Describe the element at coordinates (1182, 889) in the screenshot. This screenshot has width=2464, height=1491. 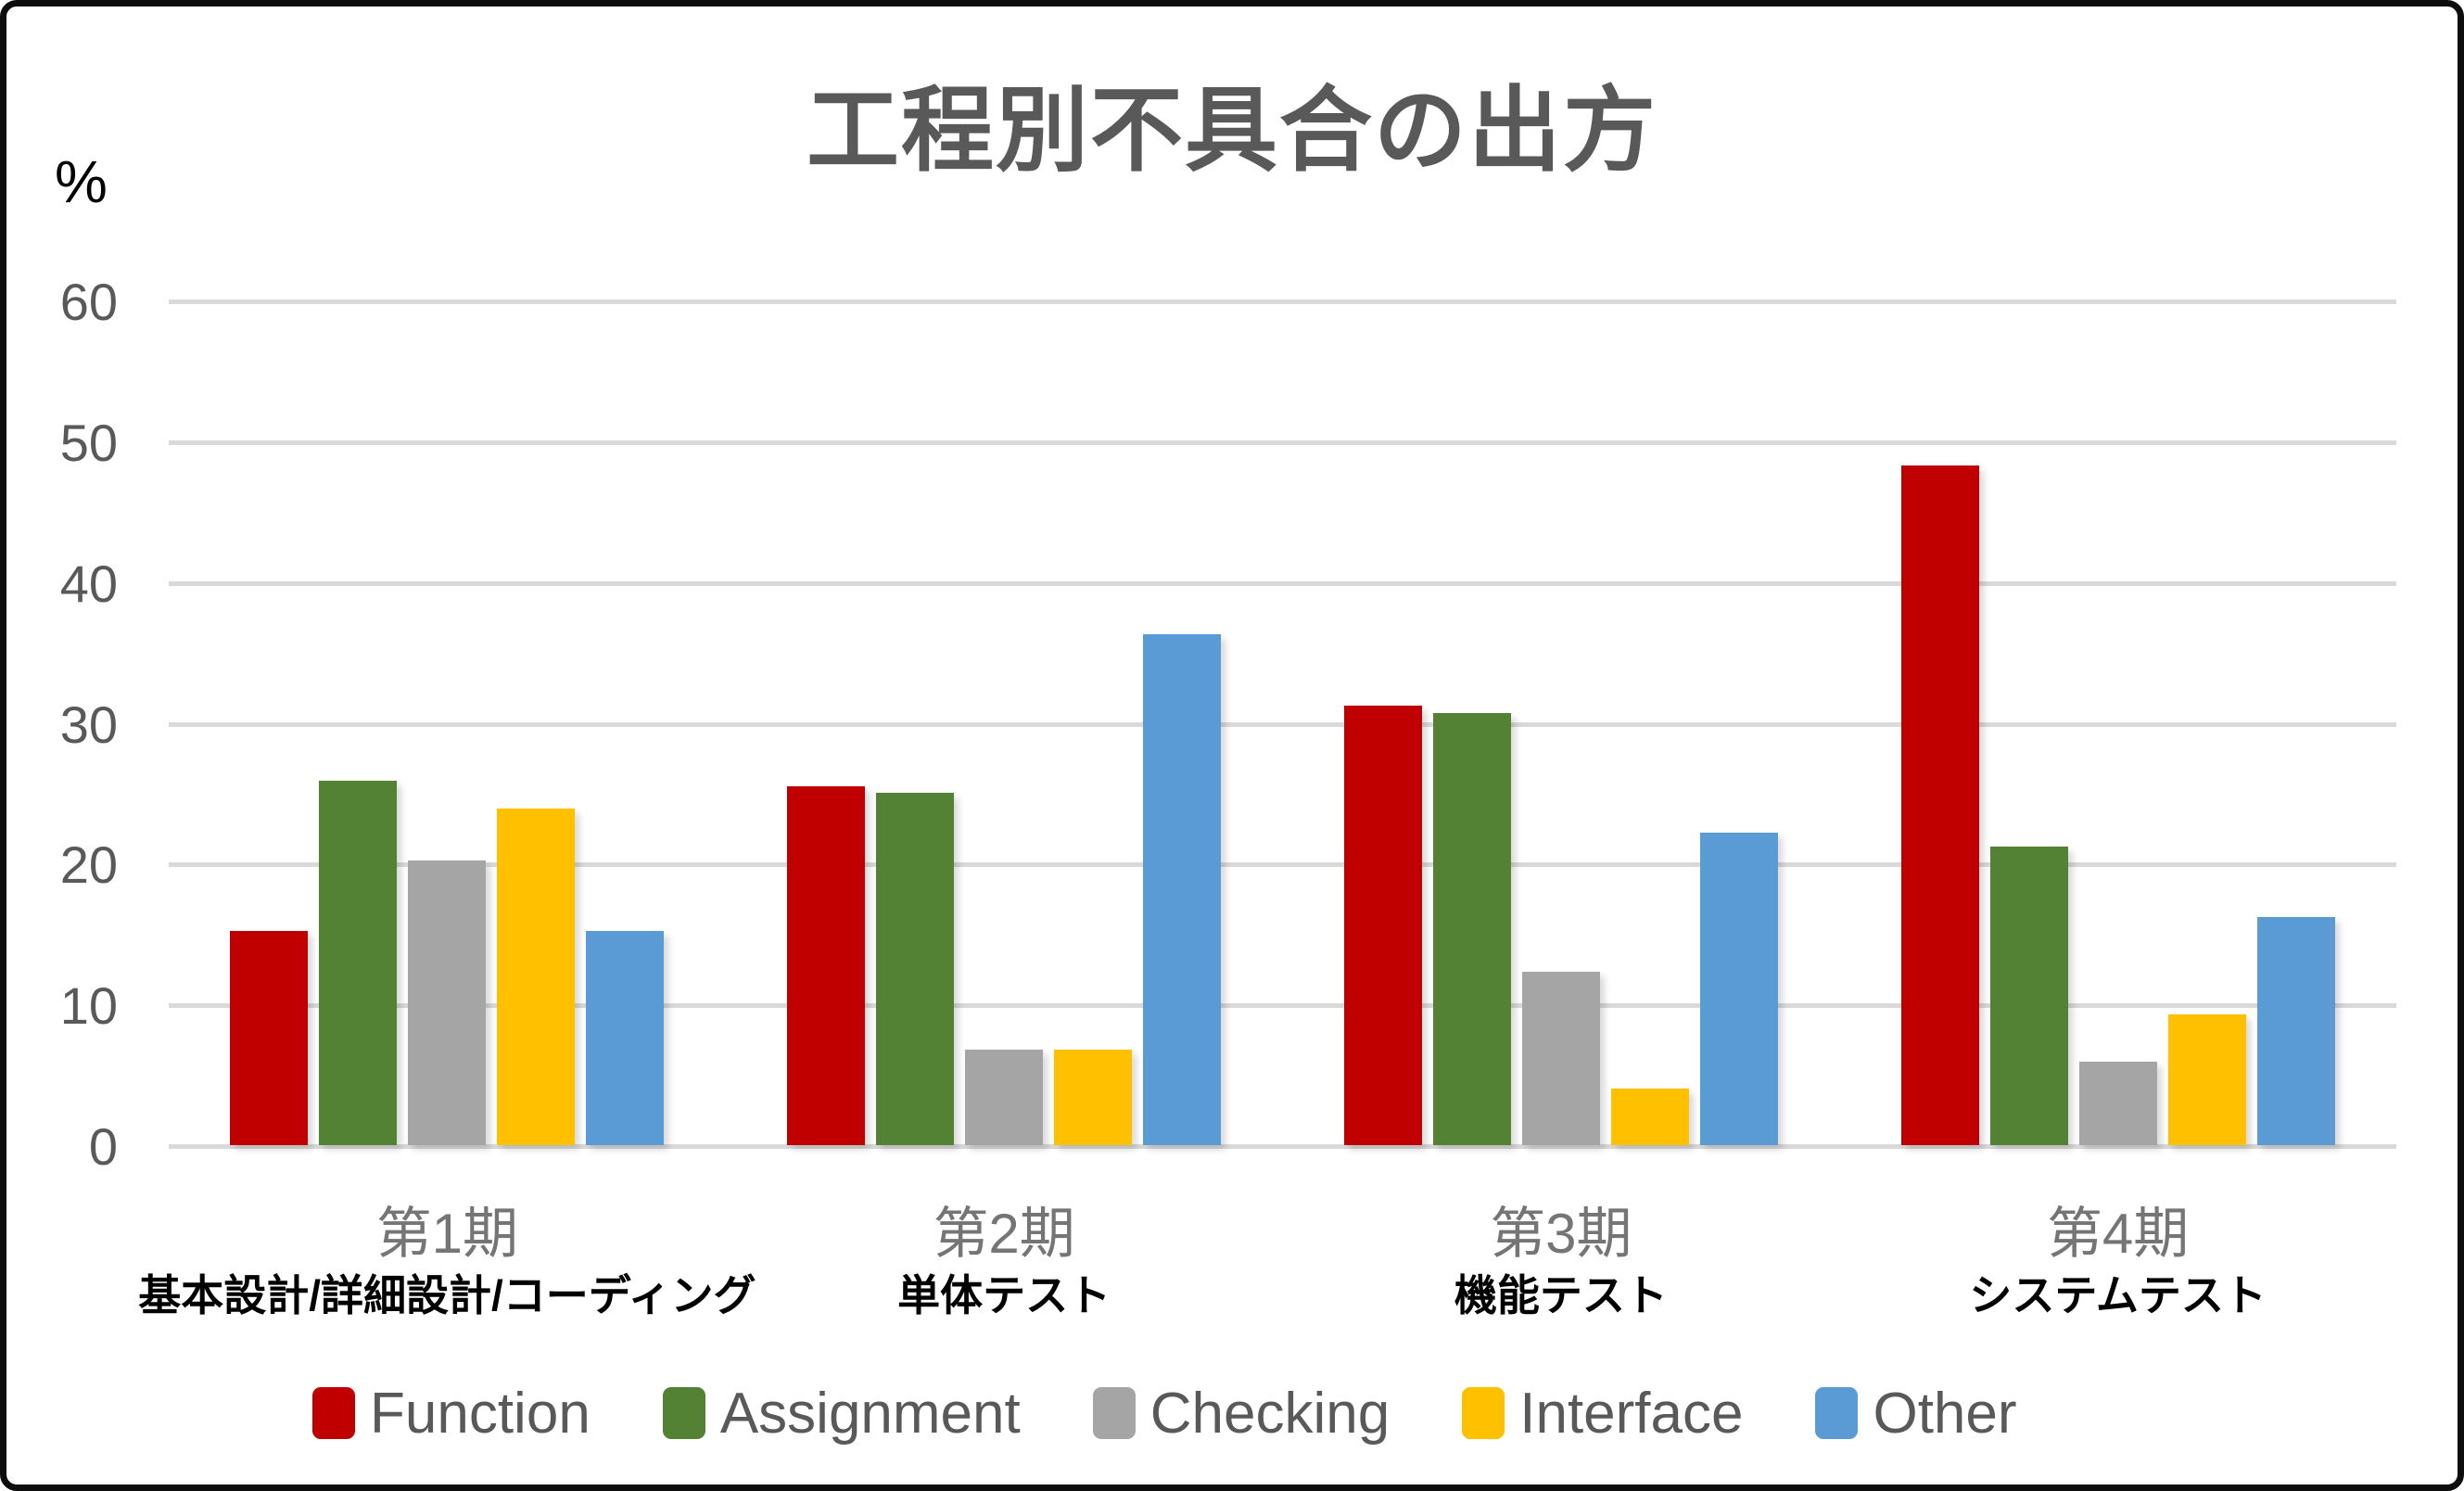
I see `bar-other-period2` at that location.